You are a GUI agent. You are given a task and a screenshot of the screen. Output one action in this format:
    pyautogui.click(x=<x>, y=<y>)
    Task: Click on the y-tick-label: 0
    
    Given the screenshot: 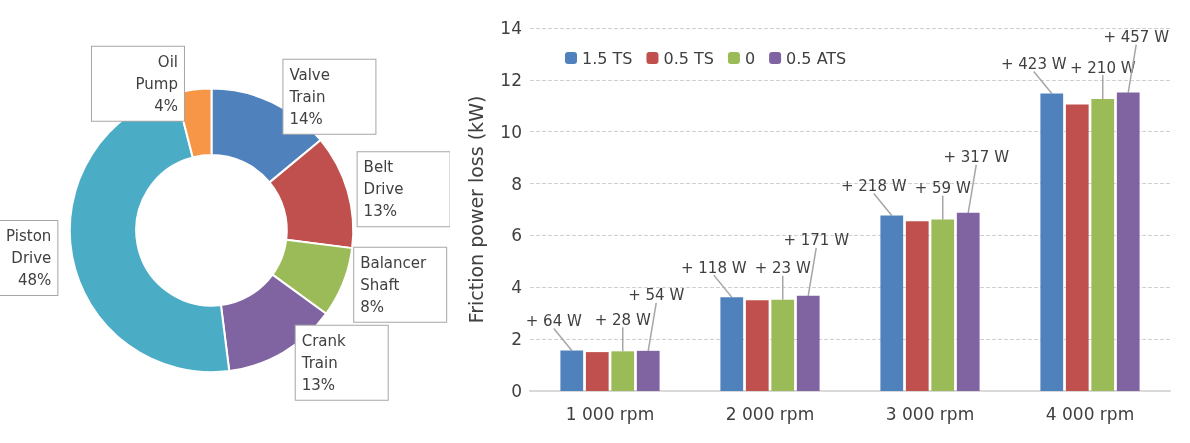 What is the action you would take?
    pyautogui.click(x=516, y=391)
    